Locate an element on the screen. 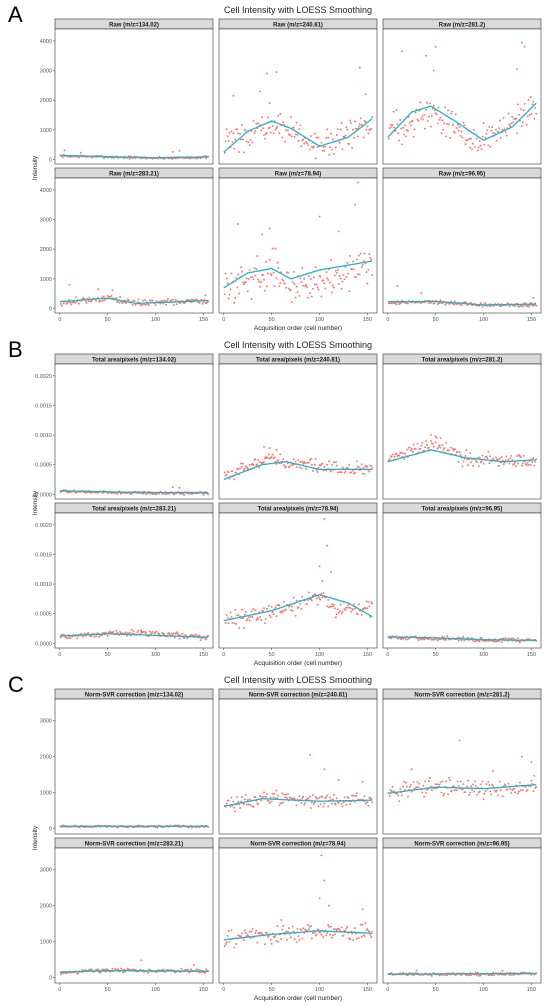 The width and height of the screenshot is (550, 1006). facet-label: Total area/pixels (m/z=96.95) is located at coordinates (462, 509).